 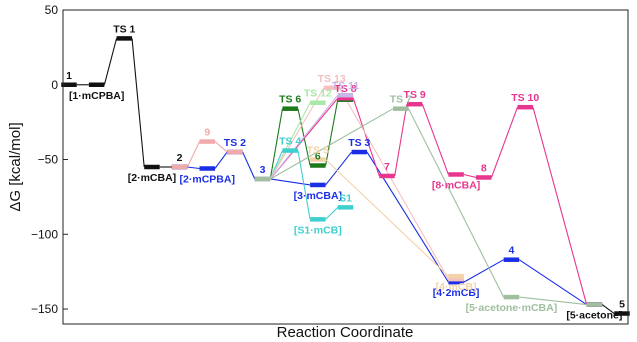 What do you see at coordinates (525, 98) in the screenshot?
I see `level-label: TS 10` at bounding box center [525, 98].